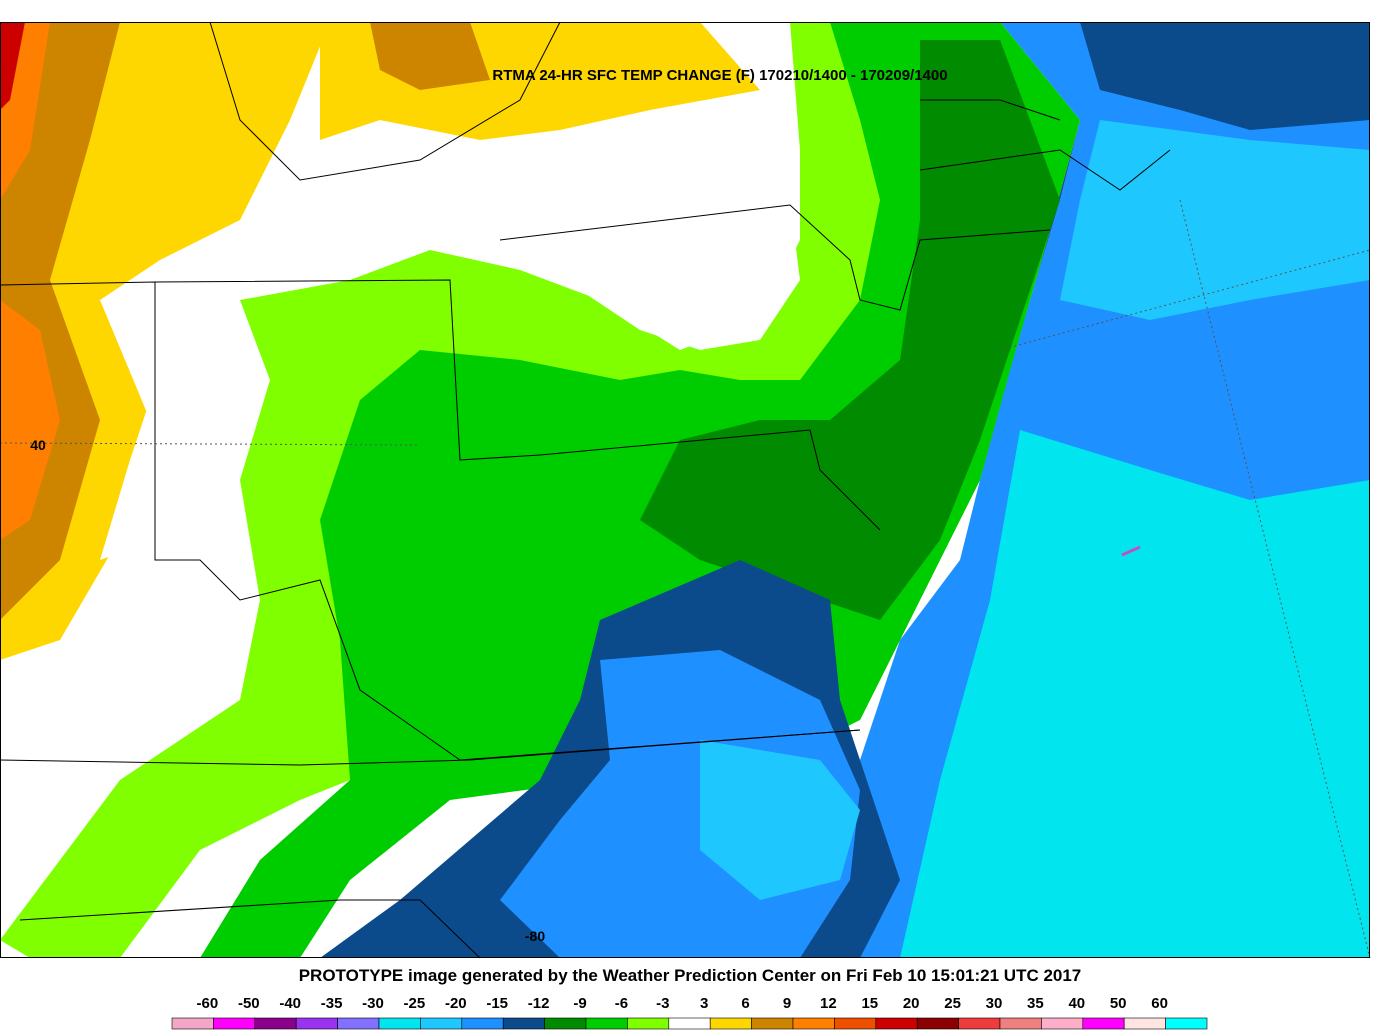  What do you see at coordinates (1131, 551) in the screenshot?
I see `small-feature` at bounding box center [1131, 551].